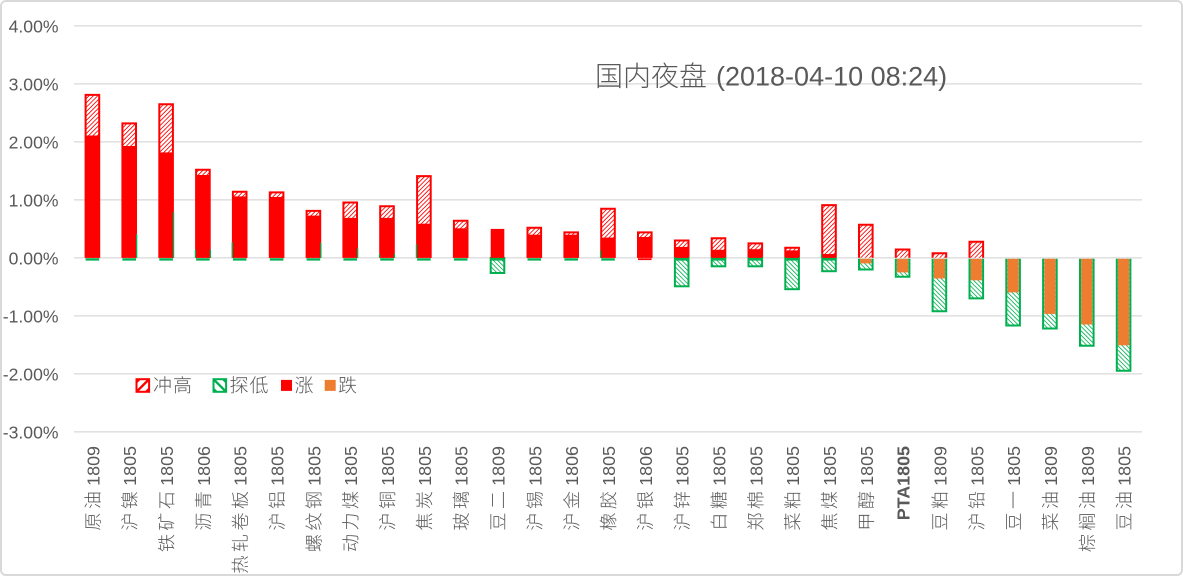 The height and width of the screenshot is (581, 1183). Describe the element at coordinates (34, 200) in the screenshot. I see `svg-text: 1.00%` at that location.